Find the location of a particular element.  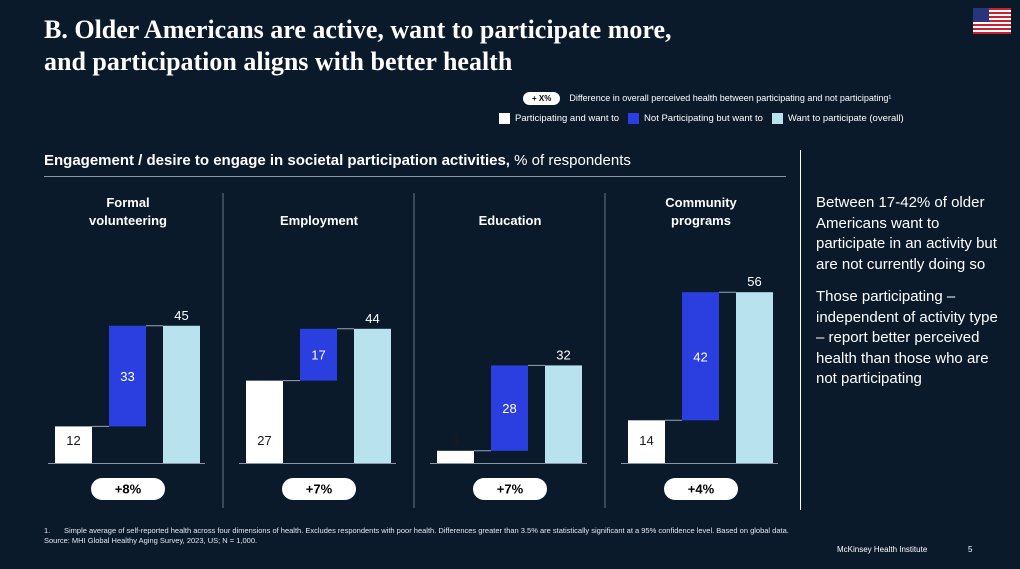

legend-pill: + X% is located at coordinates (542, 98).